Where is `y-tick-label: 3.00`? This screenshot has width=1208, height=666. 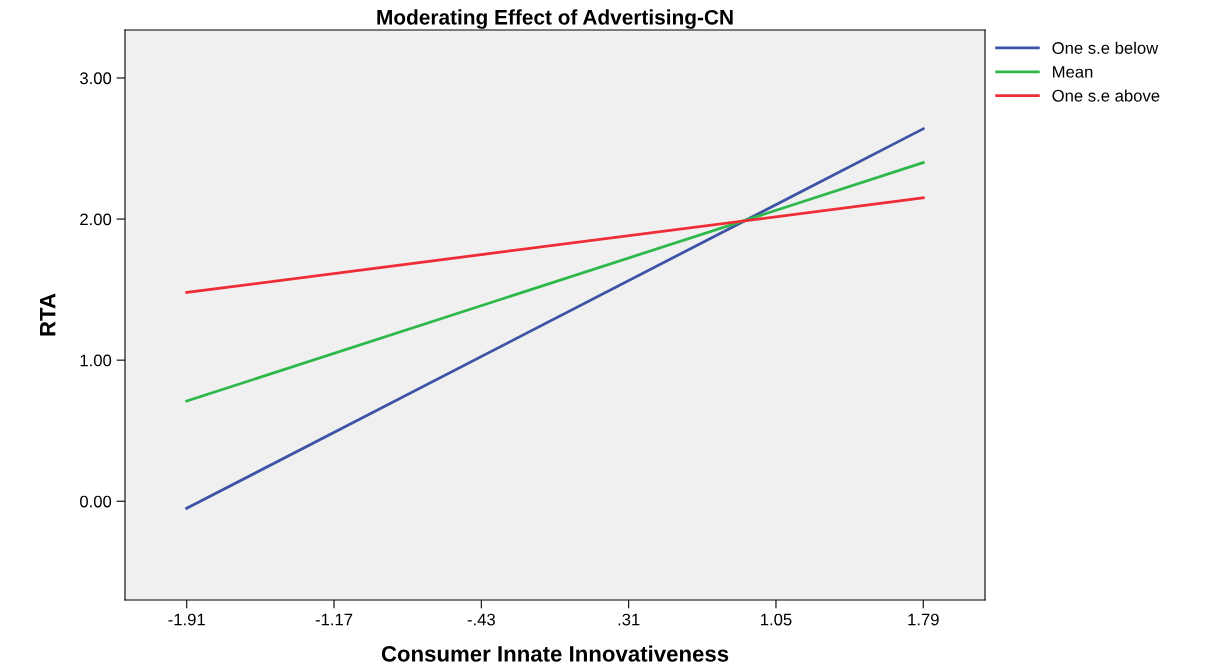 y-tick-label: 3.00 is located at coordinates (96, 78).